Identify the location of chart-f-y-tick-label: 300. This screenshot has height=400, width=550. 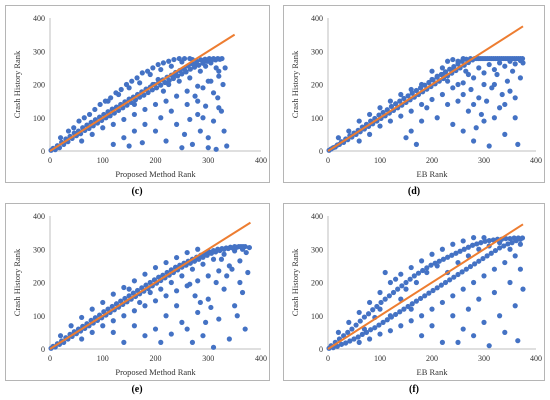
(317, 249).